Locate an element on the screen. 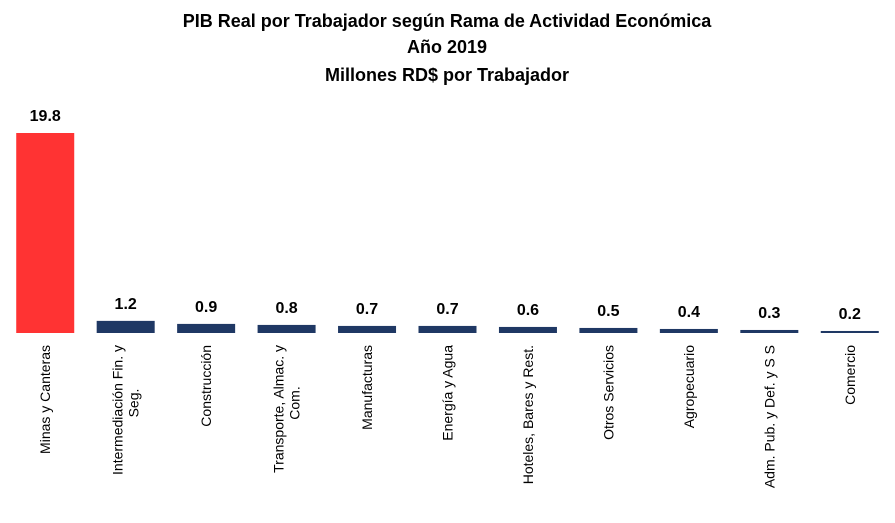  x-tick-label: Hoteles, Bares y Rest. is located at coordinates (528, 414).